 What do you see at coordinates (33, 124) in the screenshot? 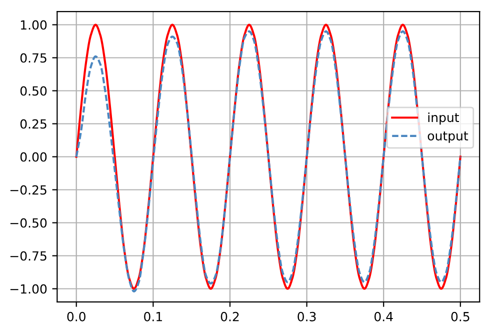
I see `y-tick-label: 0.25` at bounding box center [33, 124].